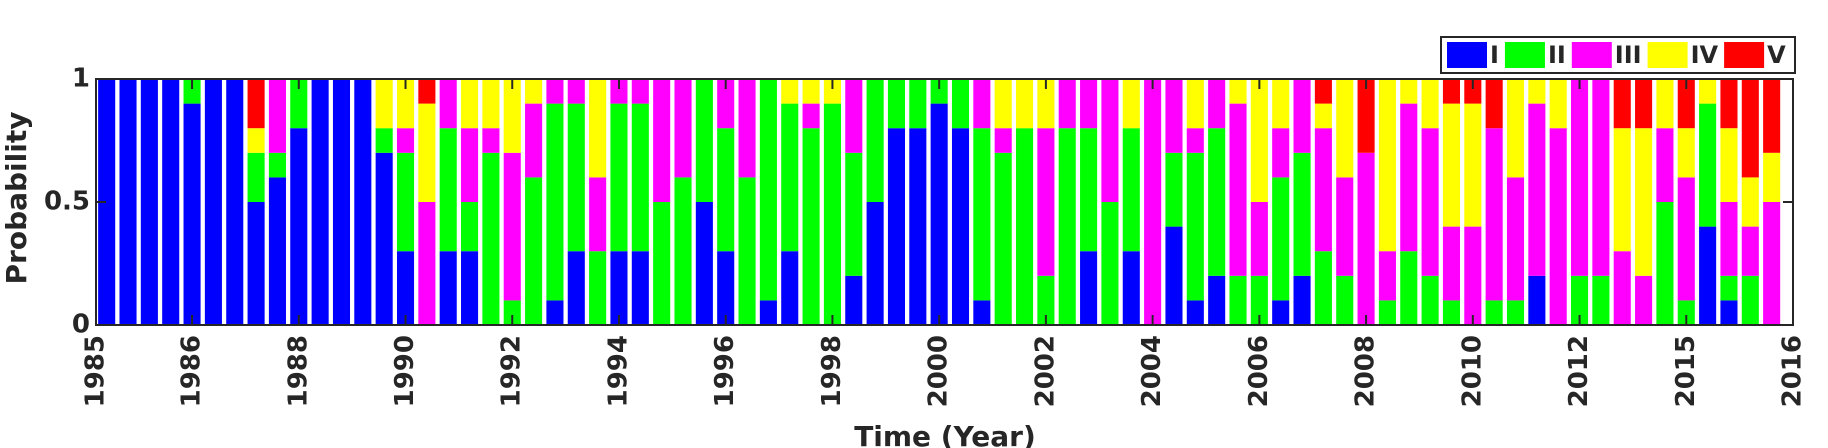 This screenshot has height=448, width=1828. I want to click on y-axis-label: Probability, so click(16, 198).